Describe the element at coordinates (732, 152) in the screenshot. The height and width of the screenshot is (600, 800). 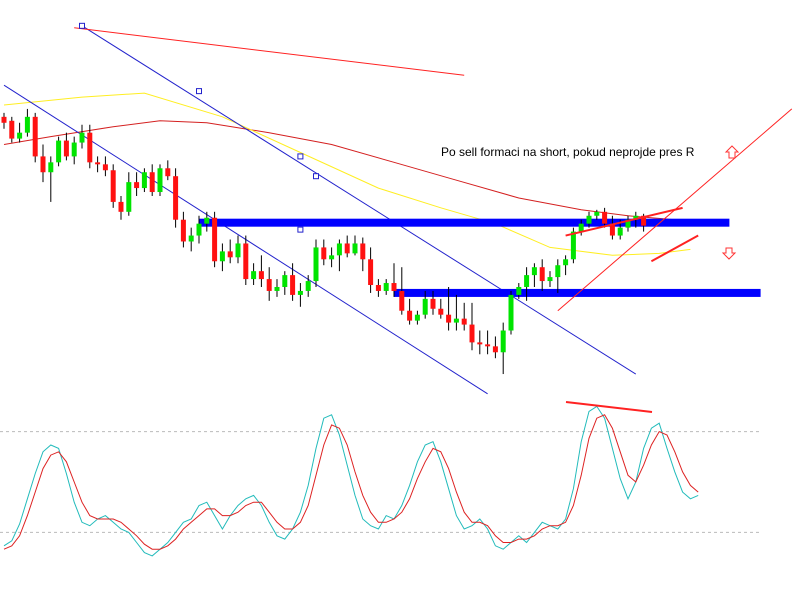
I see `arrow-up-icon` at that location.